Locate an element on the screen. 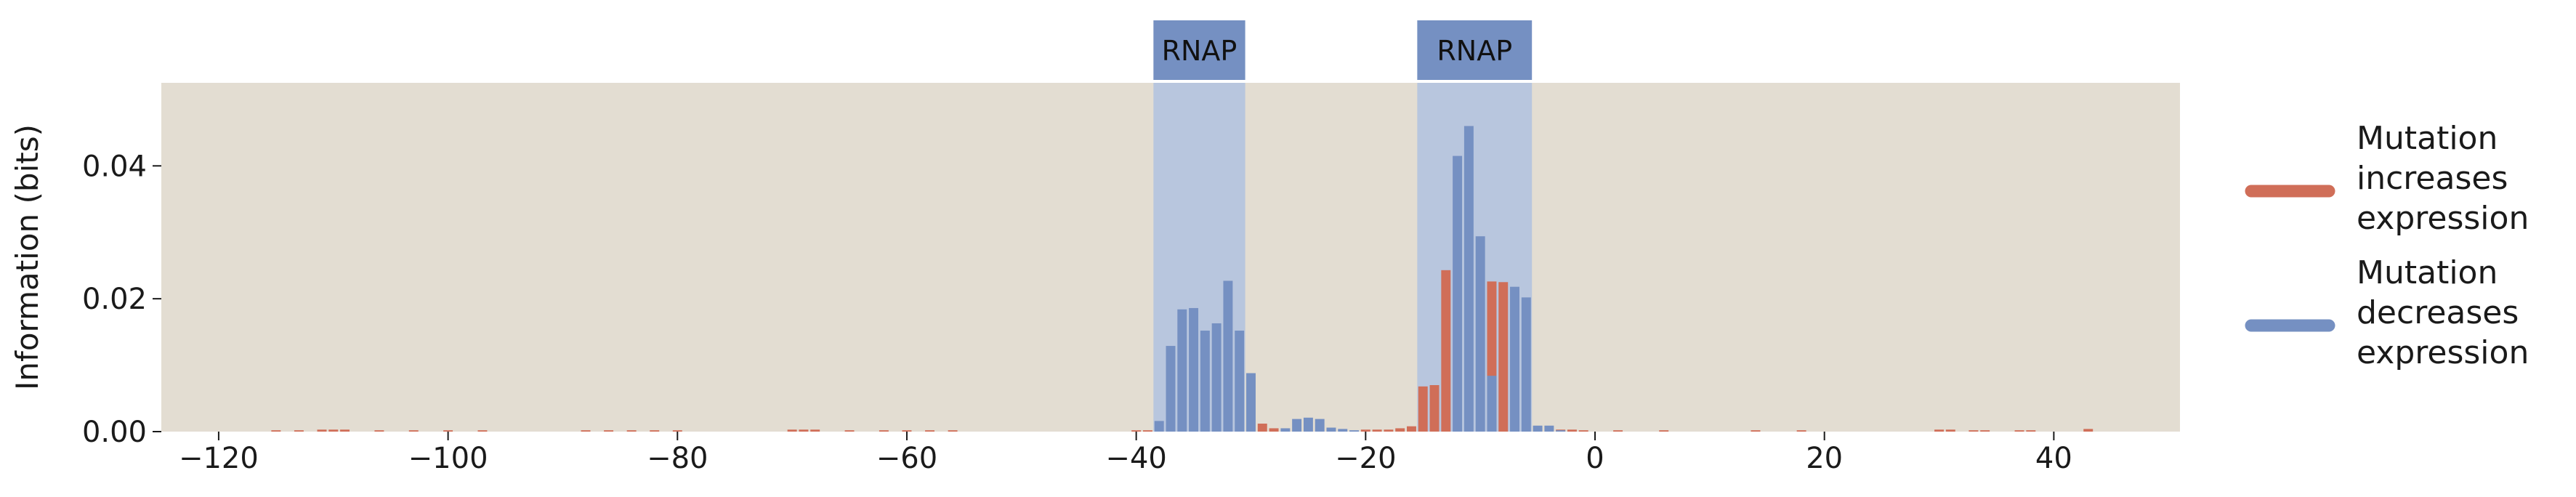 The image size is (2576, 497). legend-label: Mutation increases expression is located at coordinates (2443, 178).